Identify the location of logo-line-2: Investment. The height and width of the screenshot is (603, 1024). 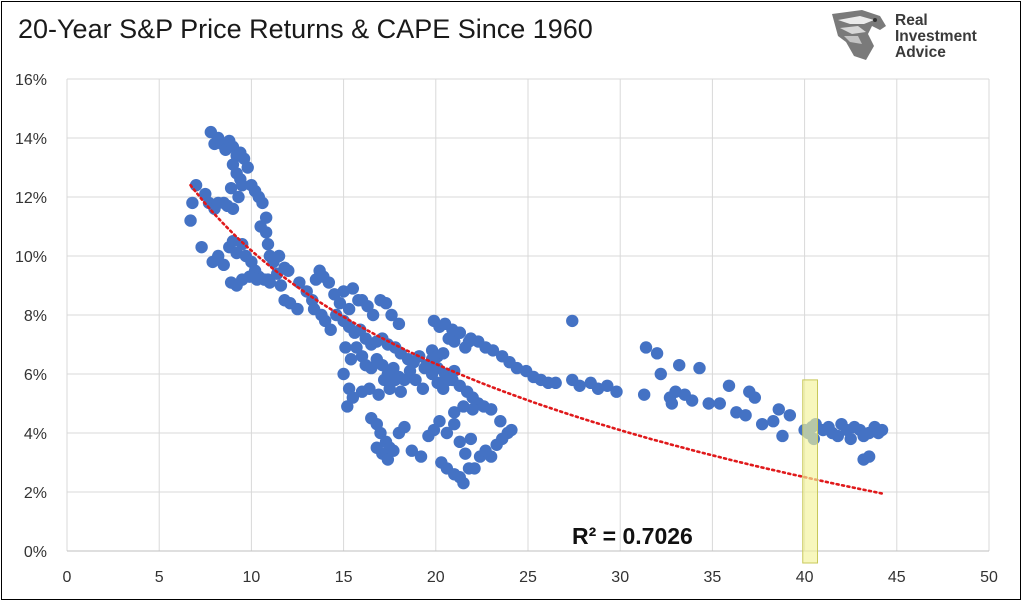
(936, 36).